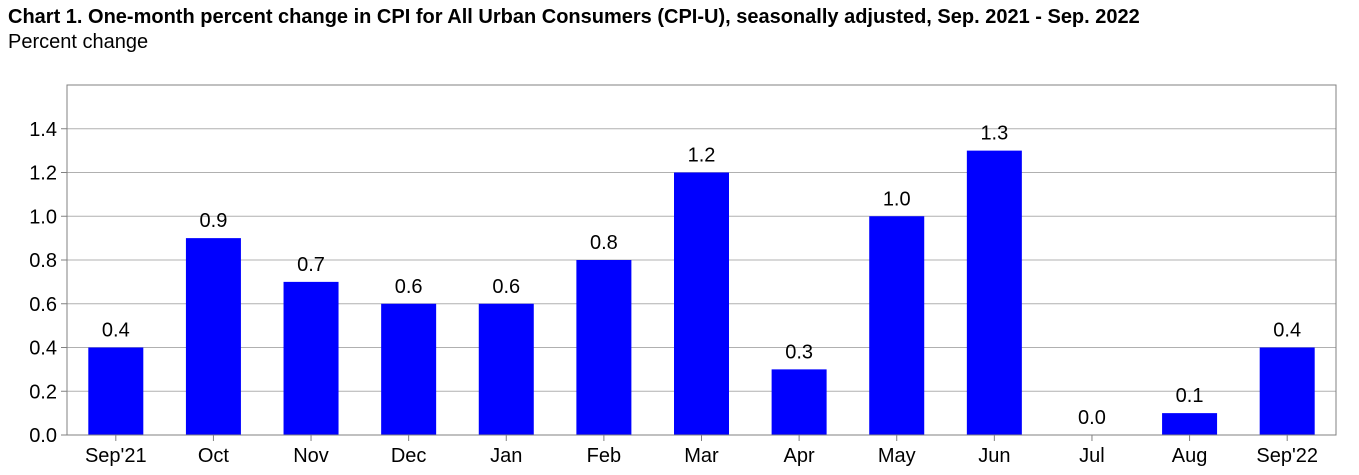  What do you see at coordinates (43, 436) in the screenshot?
I see `y-tick-label: 0.0` at bounding box center [43, 436].